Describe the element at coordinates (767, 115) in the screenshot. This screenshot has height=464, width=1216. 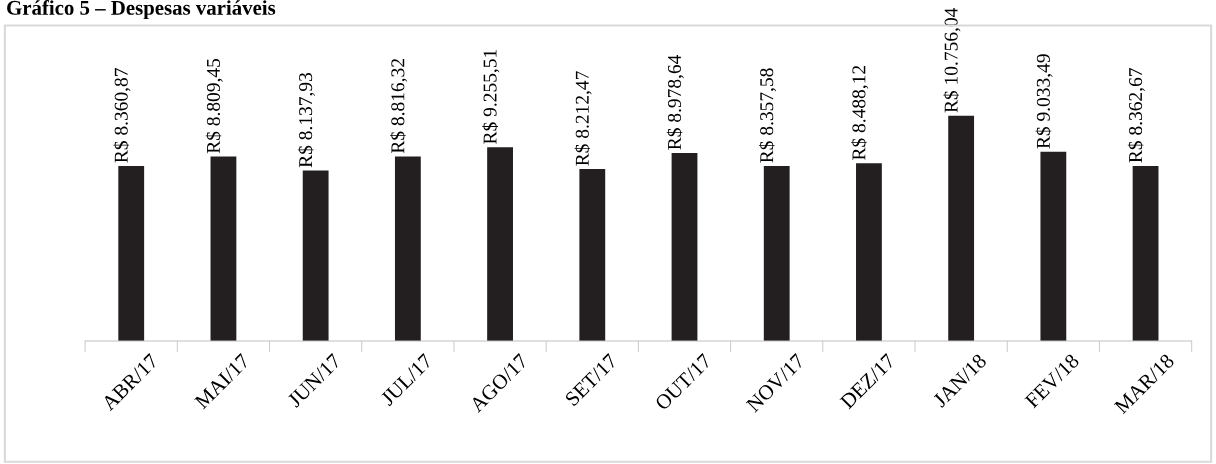
I see `data-label: R$ 8.357,58` at that location.